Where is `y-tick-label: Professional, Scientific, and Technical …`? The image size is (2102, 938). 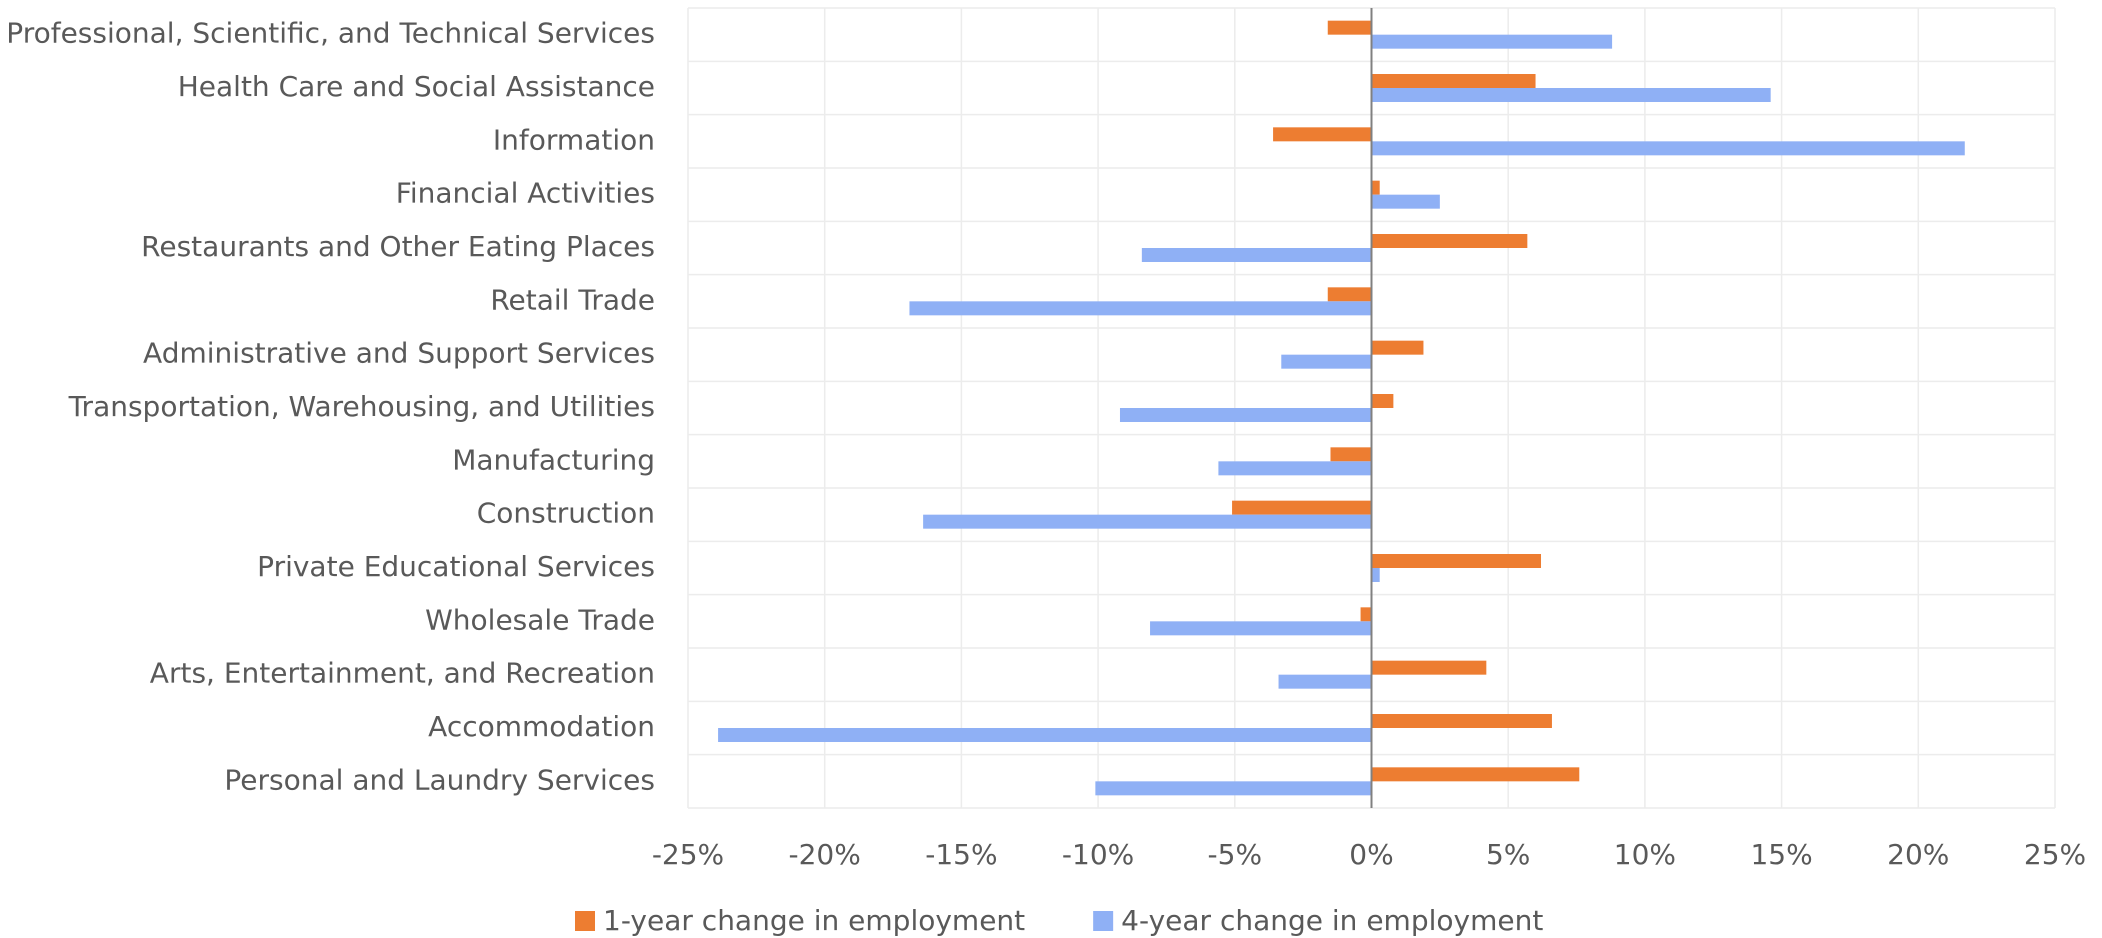
y-tick-label: Professional, Scientific, and Technical … is located at coordinates (330, 33).